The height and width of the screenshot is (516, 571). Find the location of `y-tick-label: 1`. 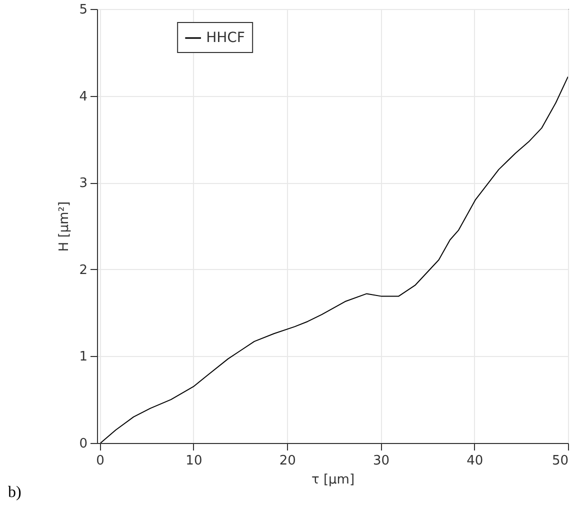

y-tick-label: 1 is located at coordinates (83, 357).